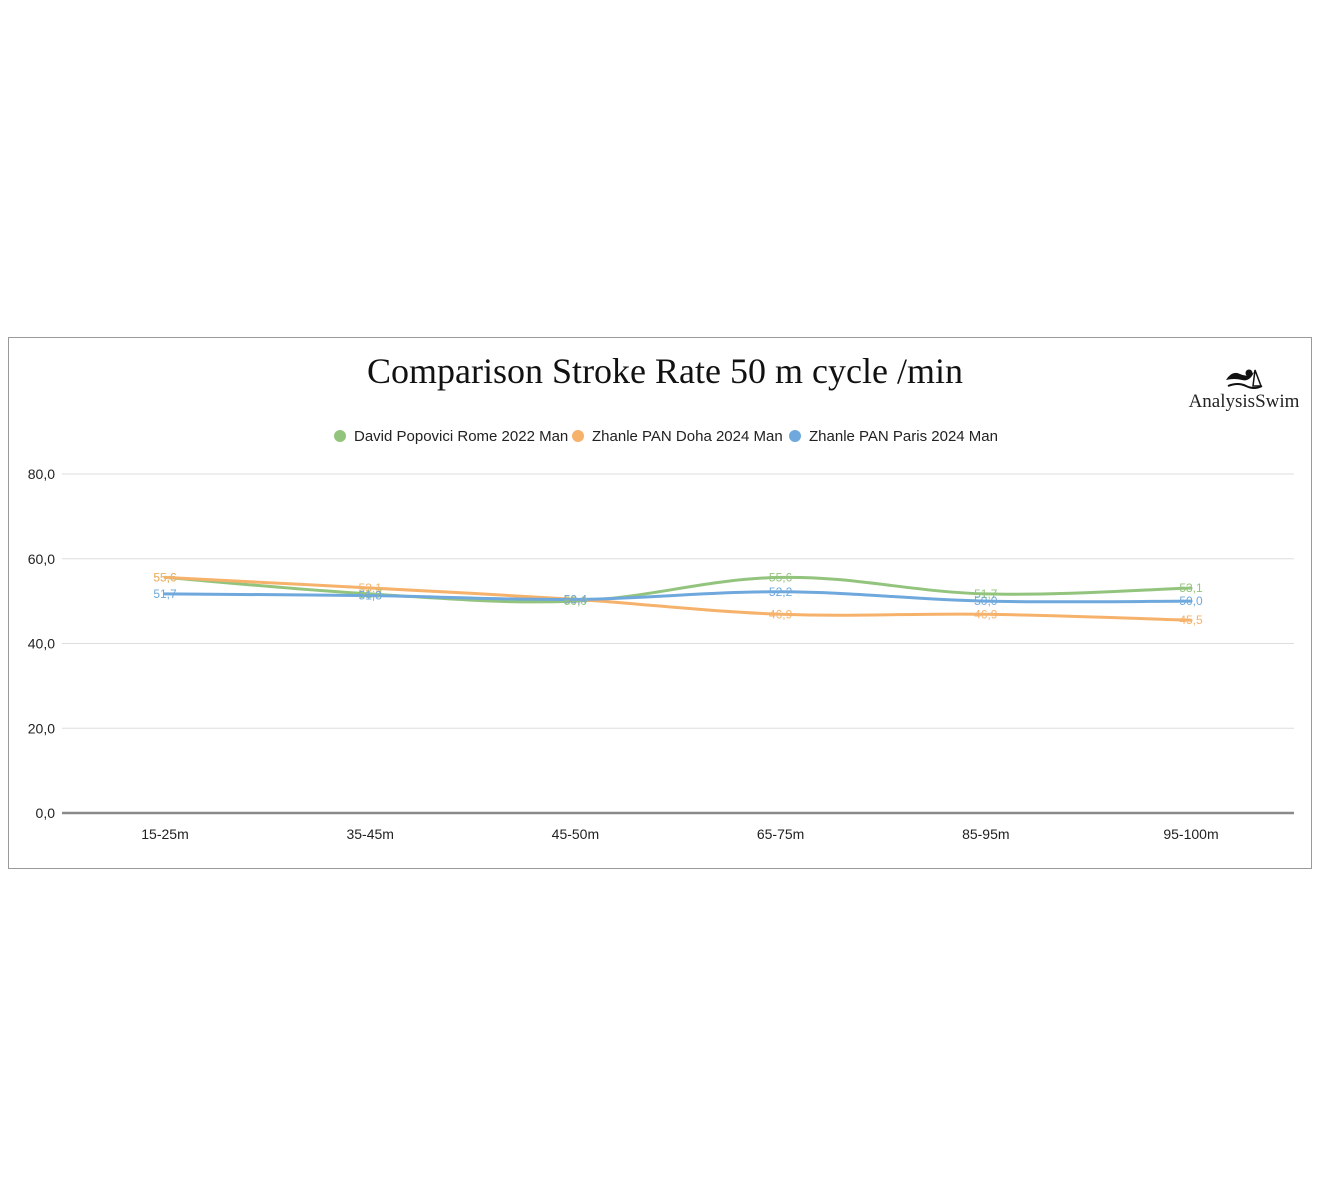 This screenshot has height=1200, width=1320. I want to click on legend-item: Zhanle PAN Paris 2024 Man, so click(893, 436).